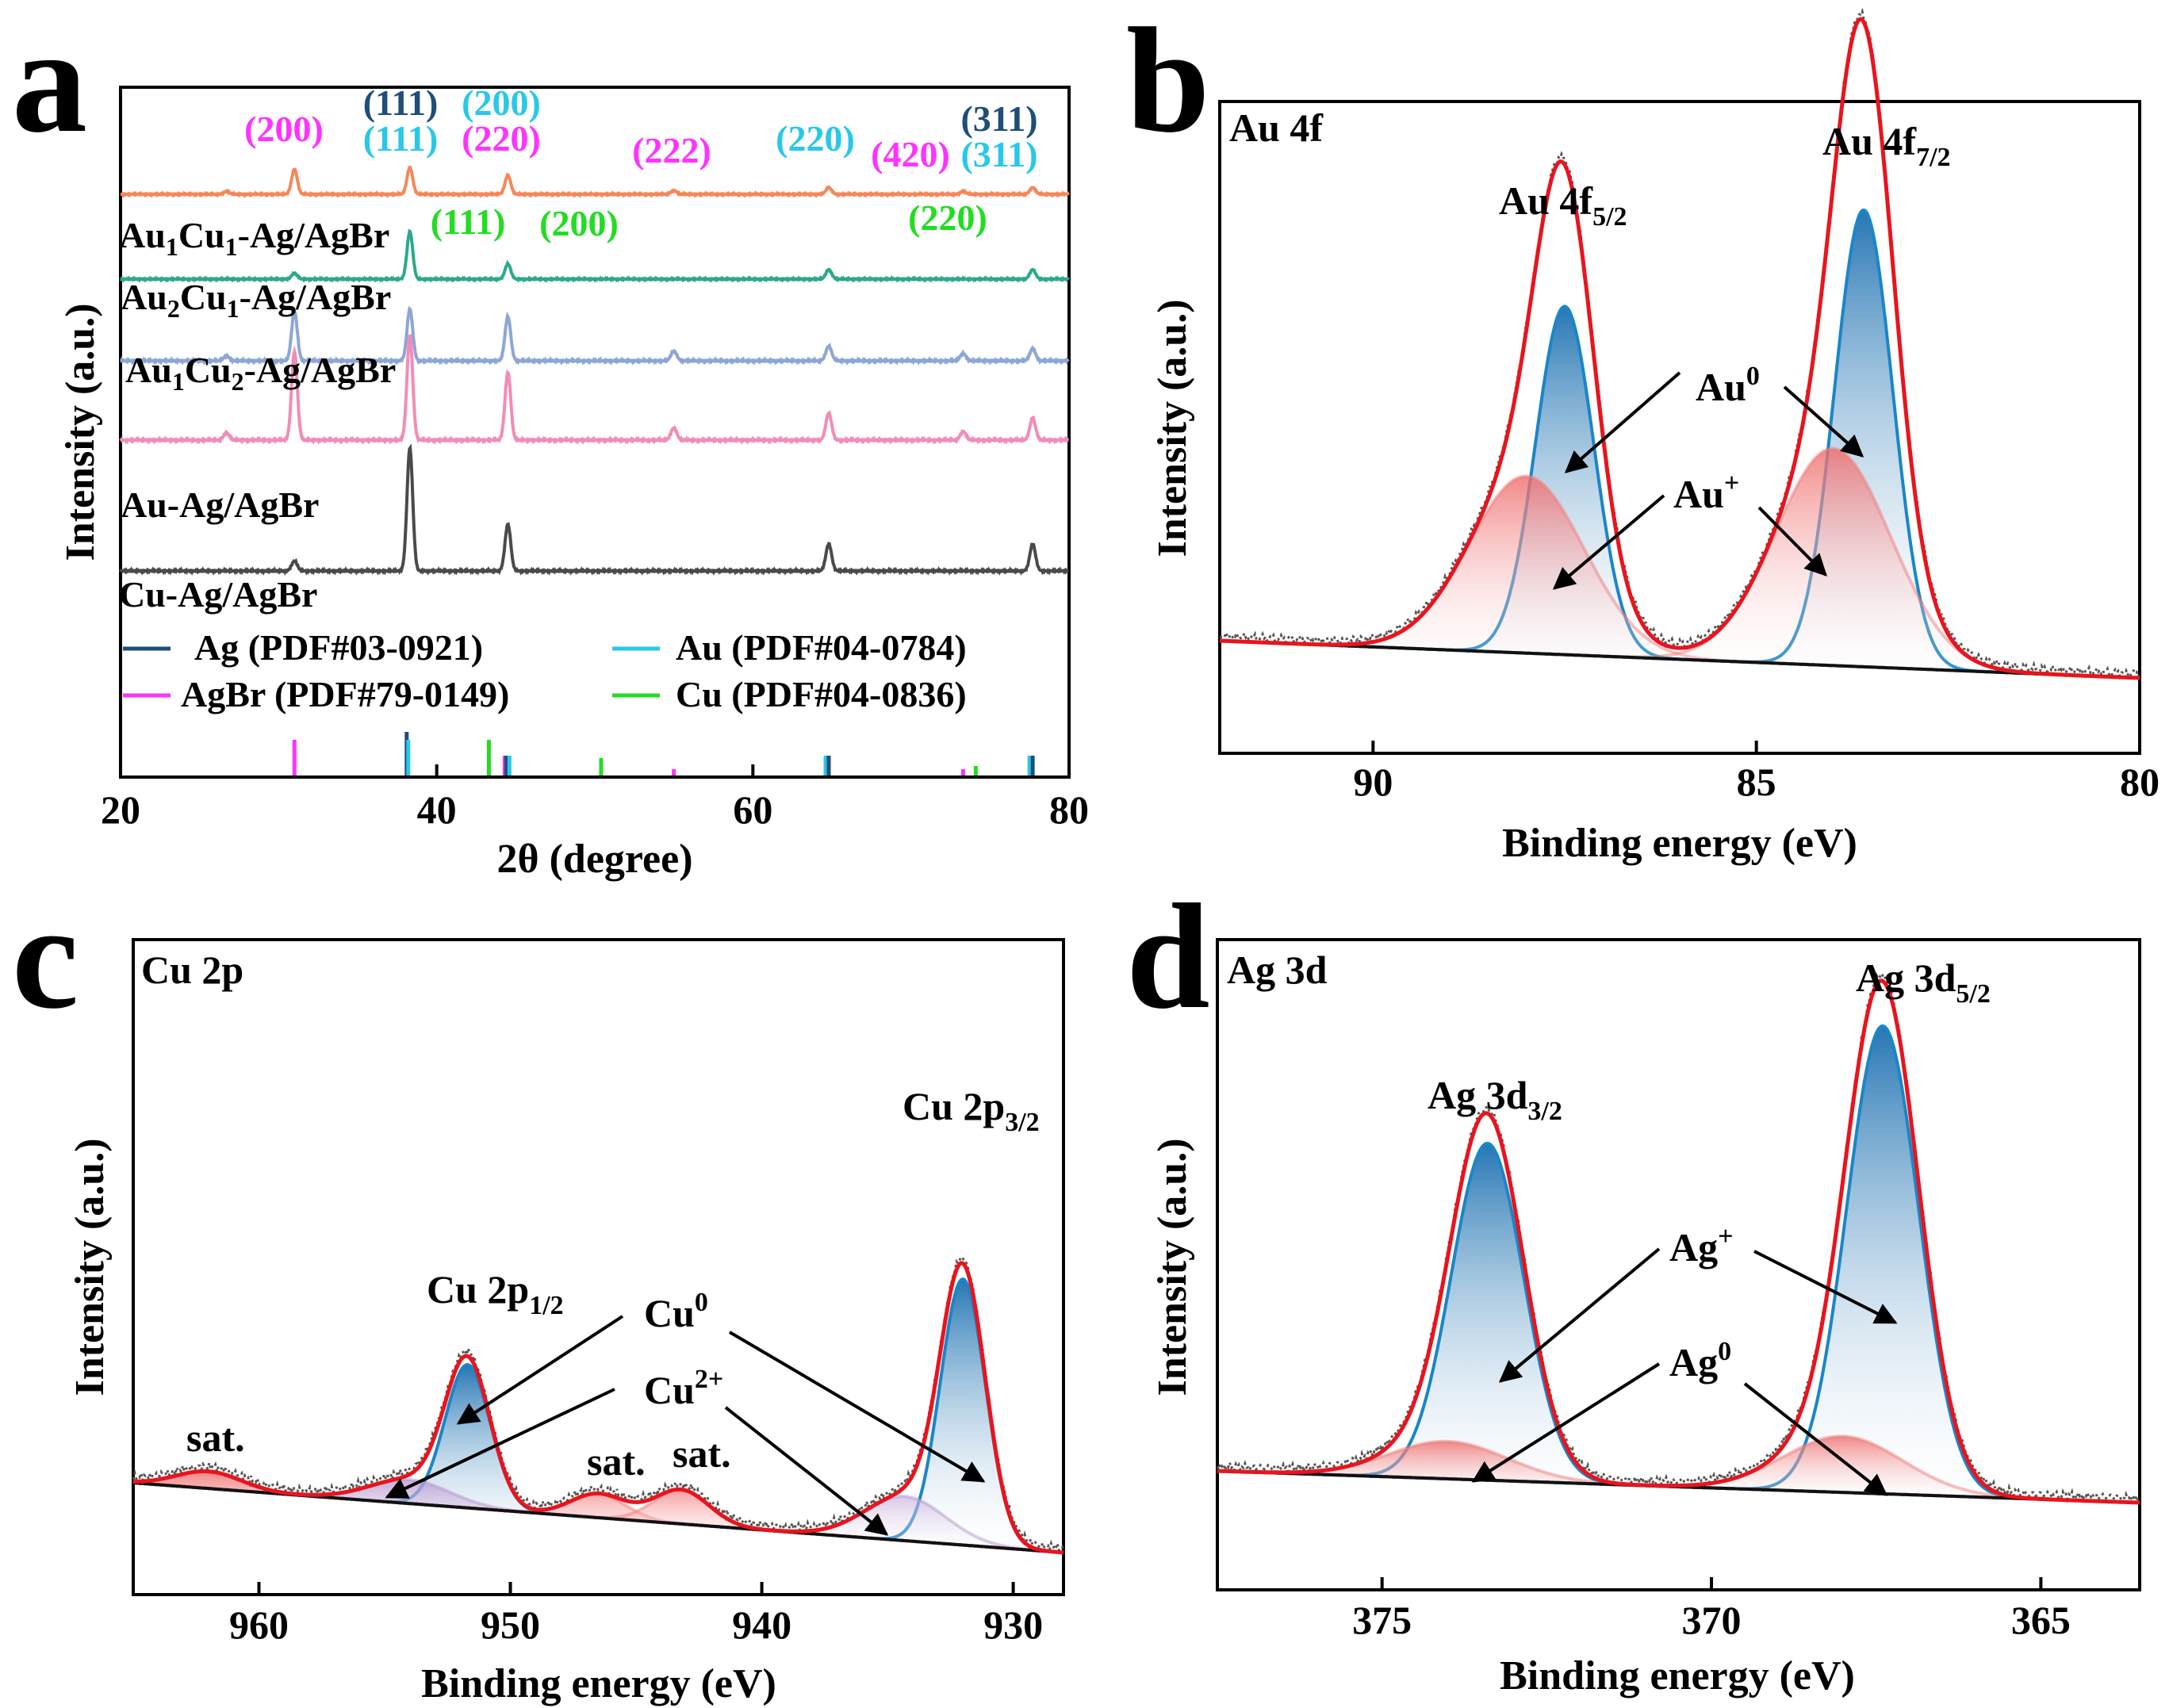  Describe the element at coordinates (1168, 957) in the screenshot. I see `panel-letter-d: d` at that location.